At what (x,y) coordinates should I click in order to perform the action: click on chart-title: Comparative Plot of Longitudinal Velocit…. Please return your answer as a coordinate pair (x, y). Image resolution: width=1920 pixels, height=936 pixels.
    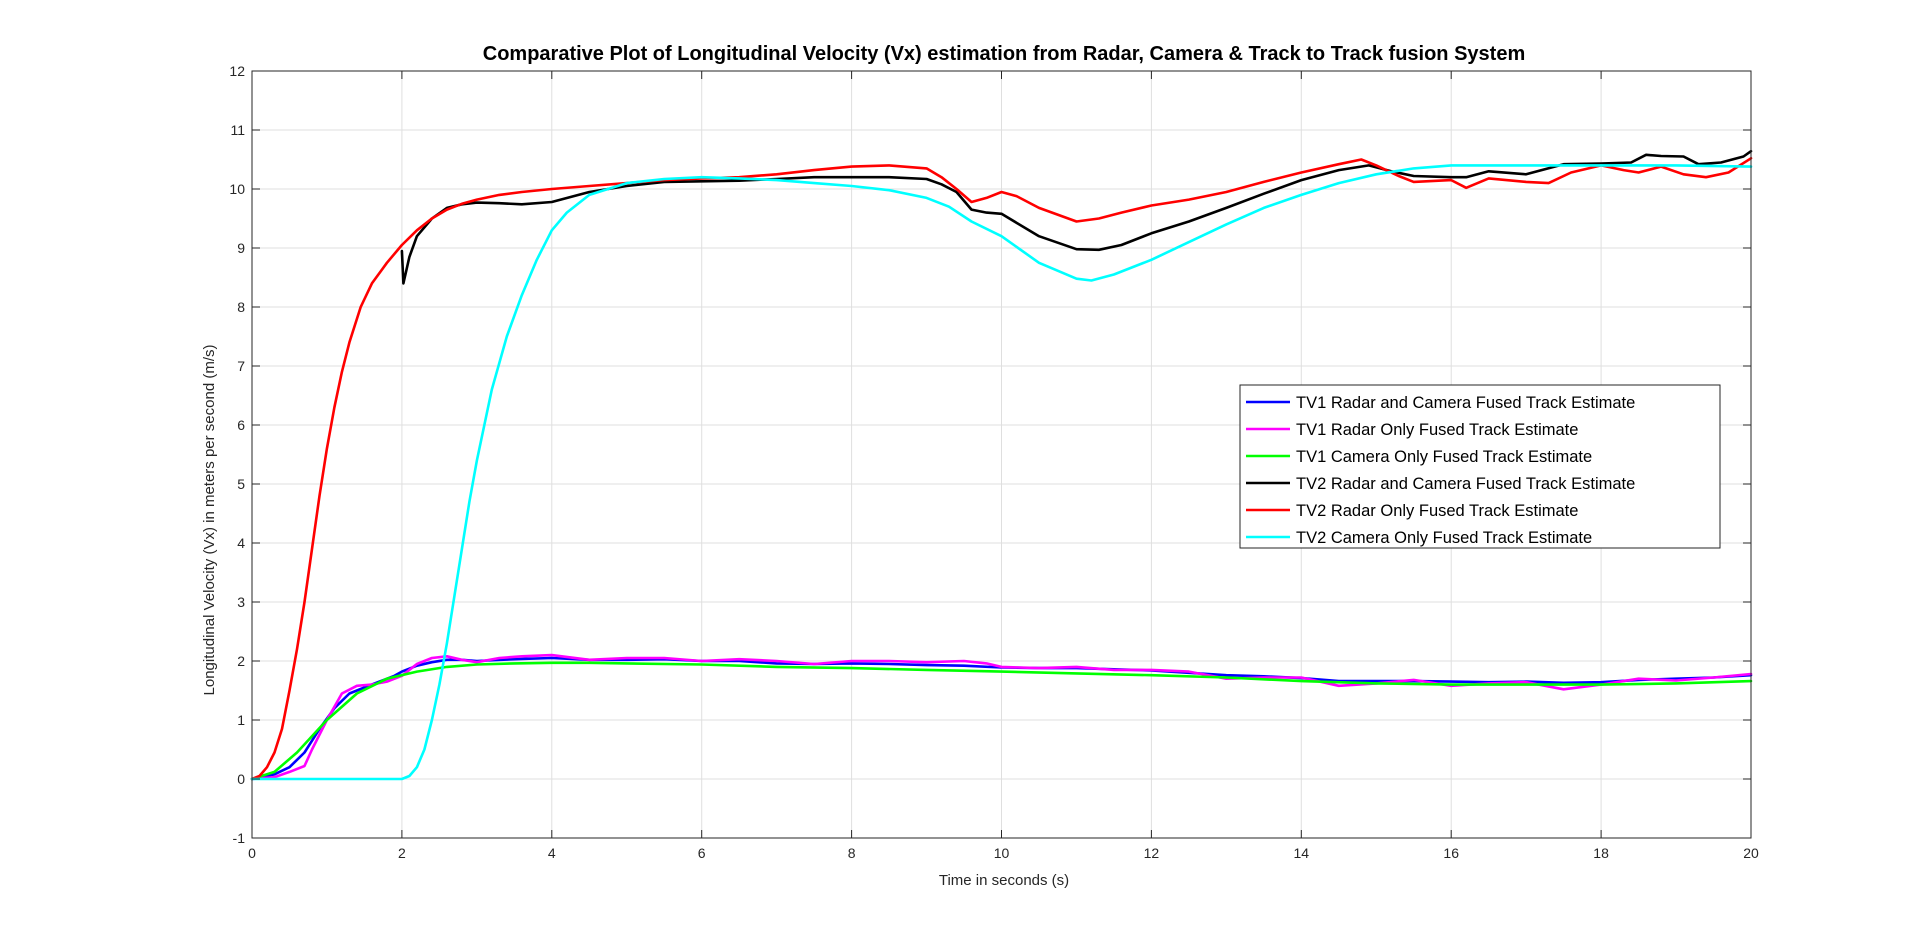
    Looking at the image, I should click on (1004, 54).